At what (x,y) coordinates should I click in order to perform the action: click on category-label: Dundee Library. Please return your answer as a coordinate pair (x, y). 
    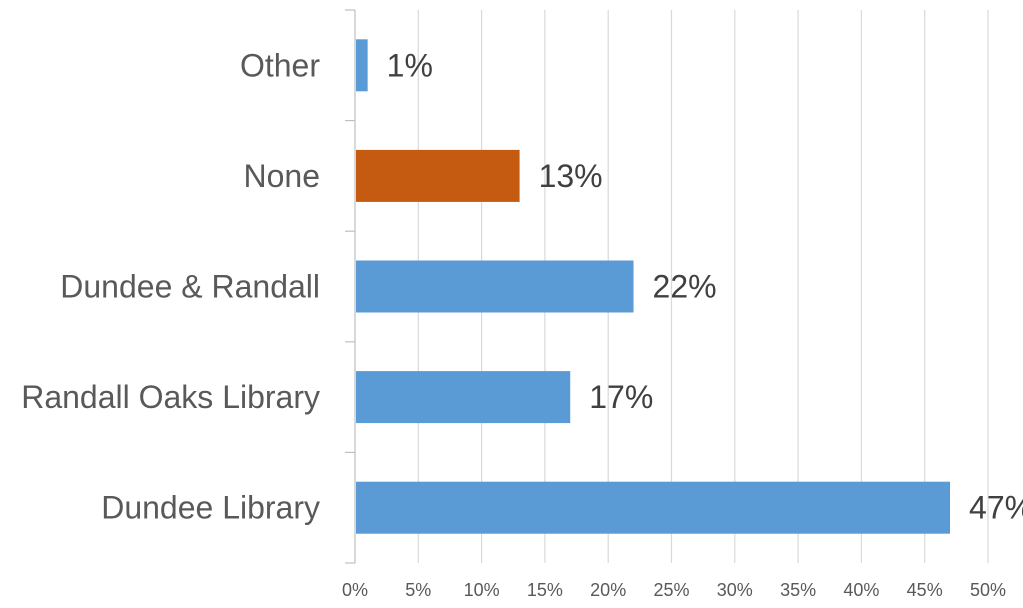
    Looking at the image, I should click on (210, 508).